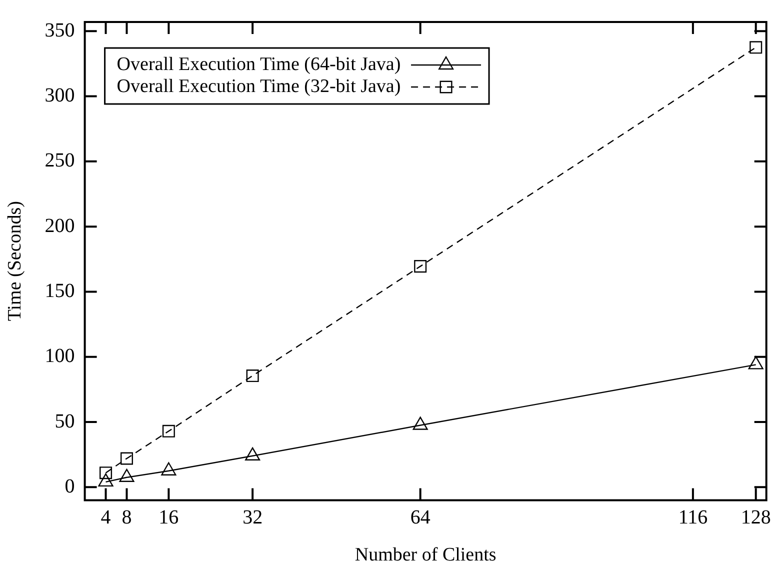  I want to click on y-tick-label: 350, so click(59, 30).